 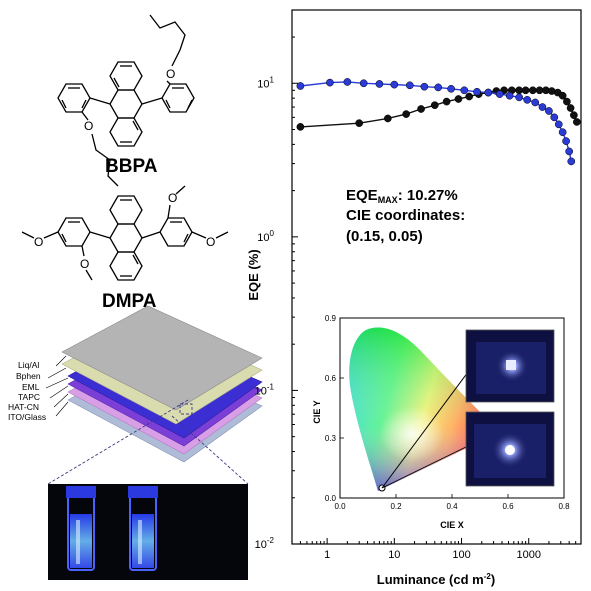 I want to click on cie-y-axis-label: CIE Y, so click(x=317, y=411).